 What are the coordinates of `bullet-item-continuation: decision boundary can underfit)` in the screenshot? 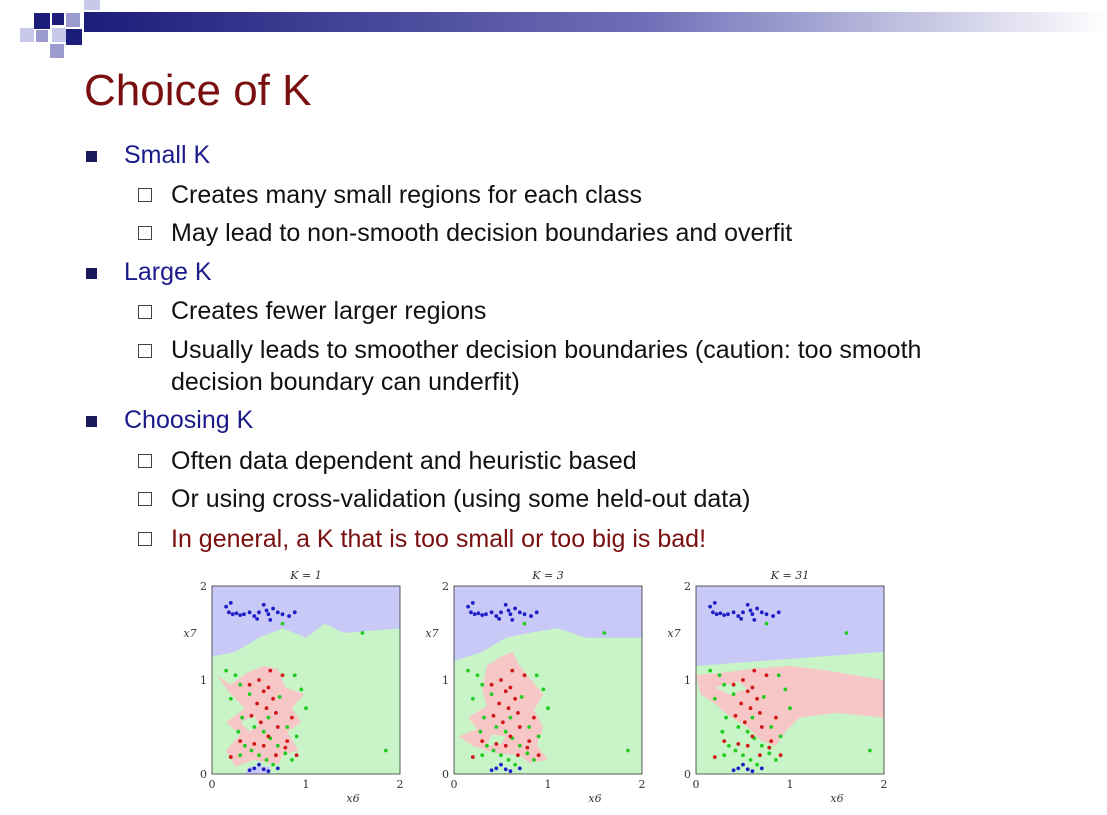 It's located at (345, 382).